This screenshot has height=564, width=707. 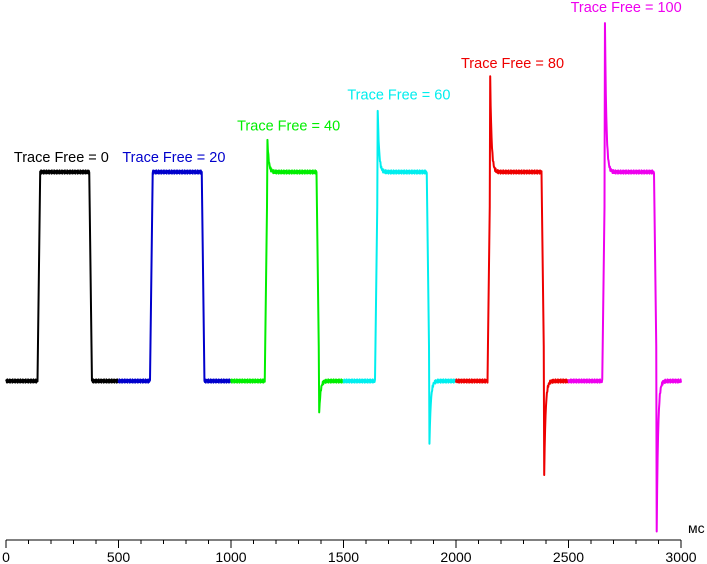 What do you see at coordinates (696, 528) in the screenshot?
I see `x-axis-unit: мс` at bounding box center [696, 528].